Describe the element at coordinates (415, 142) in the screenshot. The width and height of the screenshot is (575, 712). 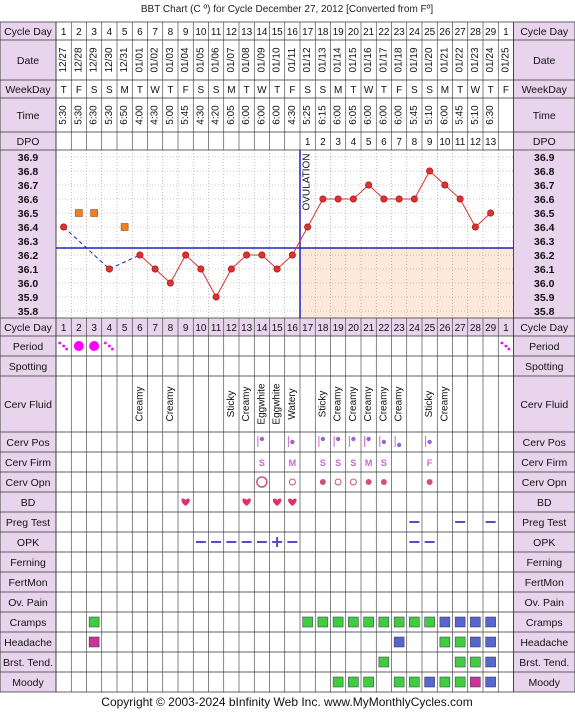
I see `dpo-label: 8` at that location.